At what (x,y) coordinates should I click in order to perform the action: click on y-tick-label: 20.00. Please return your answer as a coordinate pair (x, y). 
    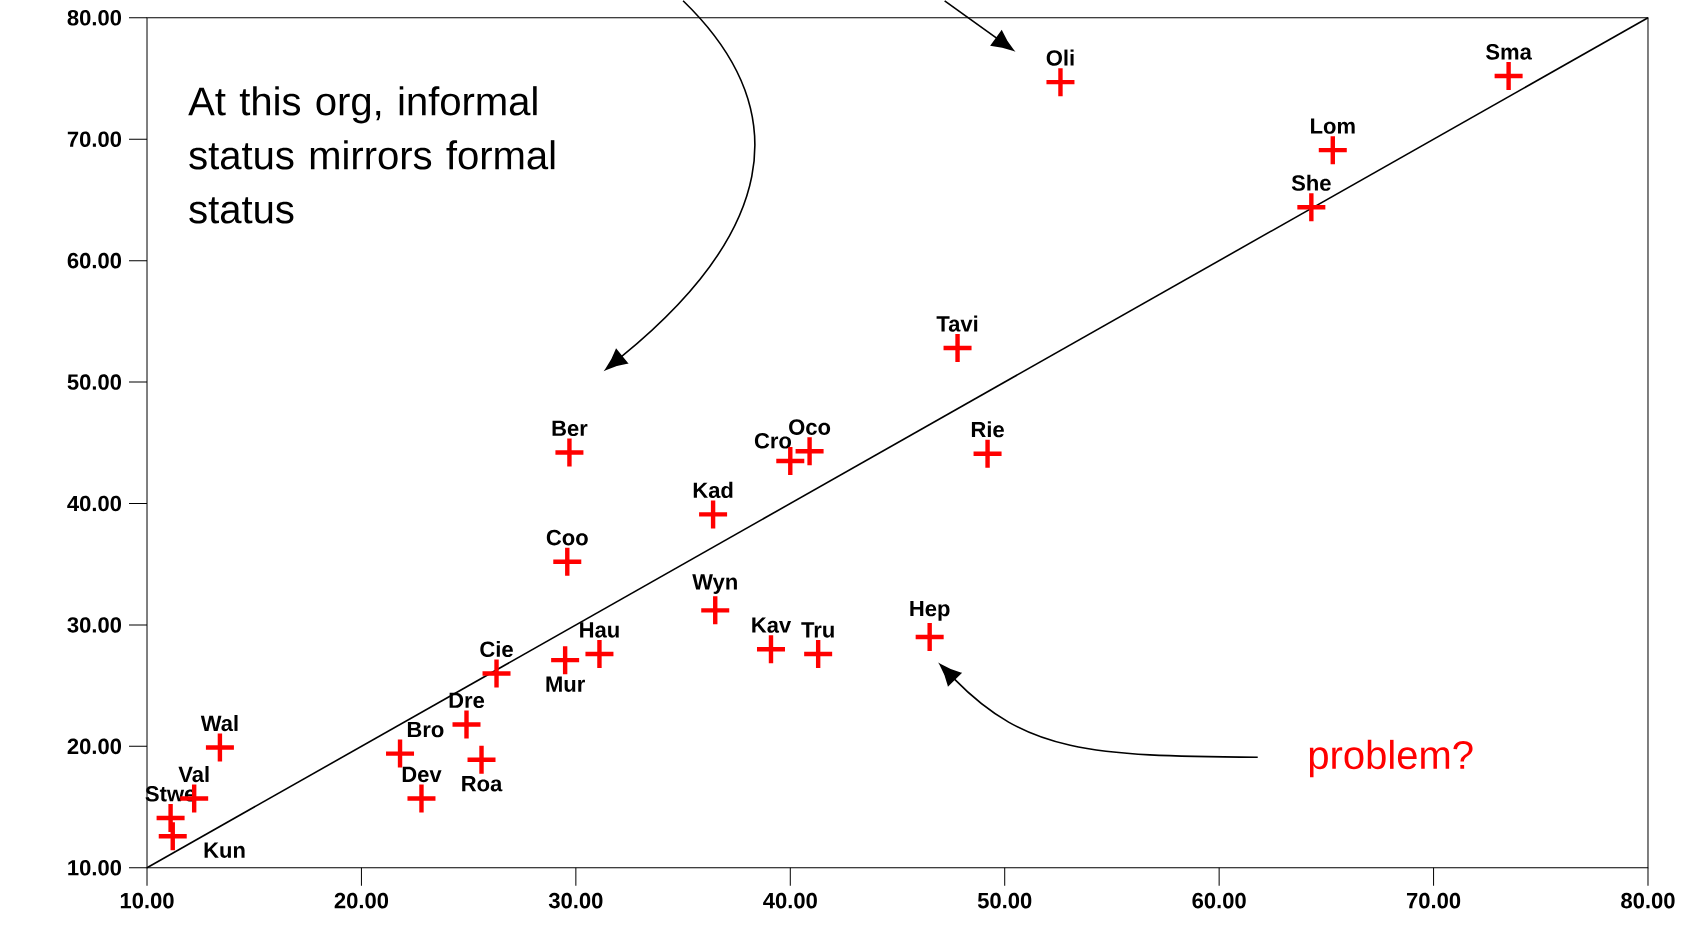
    Looking at the image, I should click on (94, 746).